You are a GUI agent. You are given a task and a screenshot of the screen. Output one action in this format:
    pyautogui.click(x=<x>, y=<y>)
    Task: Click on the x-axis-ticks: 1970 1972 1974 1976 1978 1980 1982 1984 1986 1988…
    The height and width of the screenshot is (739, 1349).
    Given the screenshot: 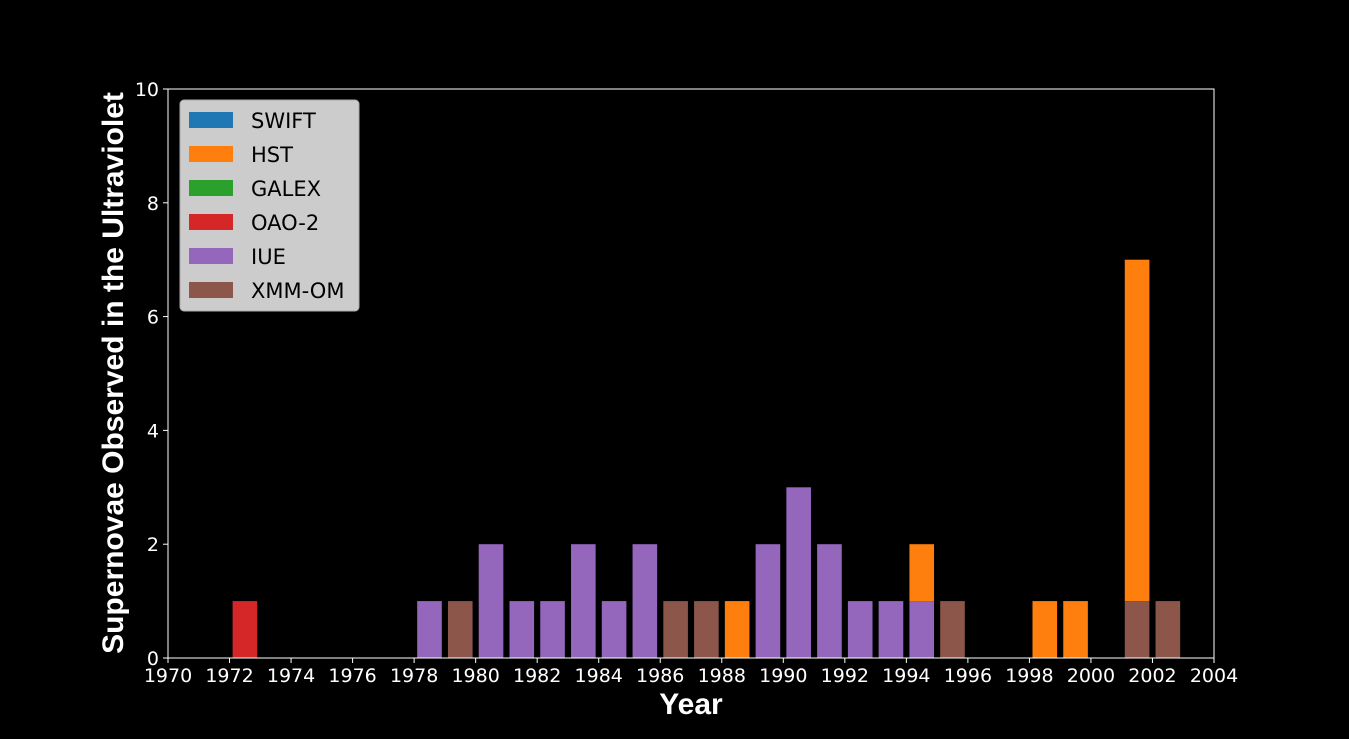 What is the action you would take?
    pyautogui.click(x=691, y=672)
    